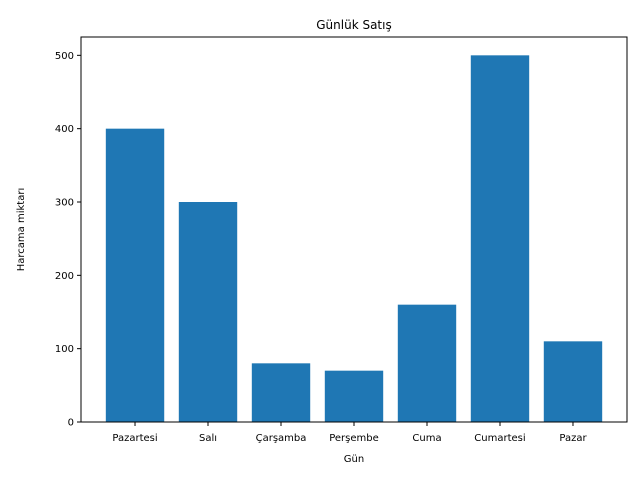  Describe the element at coordinates (71, 423) in the screenshot. I see `y-tick-label-0: 0` at that location.